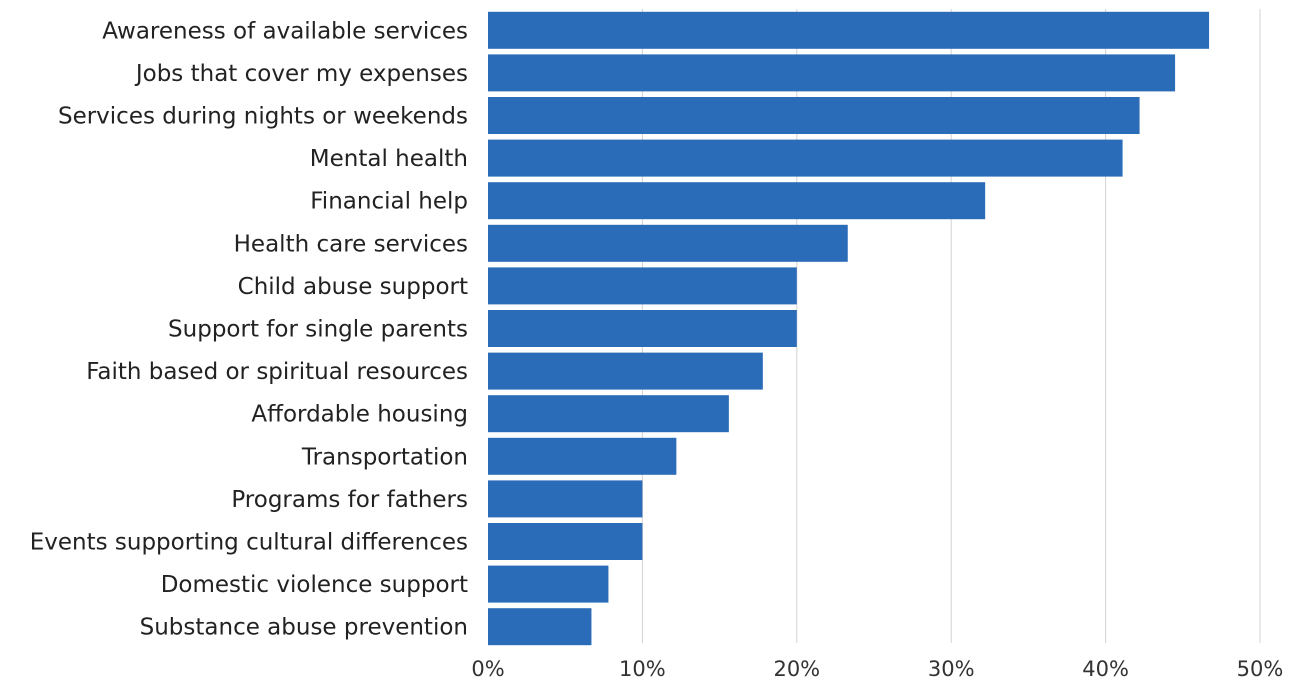 This screenshot has height=685, width=1299. I want to click on x-tick-label: 20%, so click(796, 669).